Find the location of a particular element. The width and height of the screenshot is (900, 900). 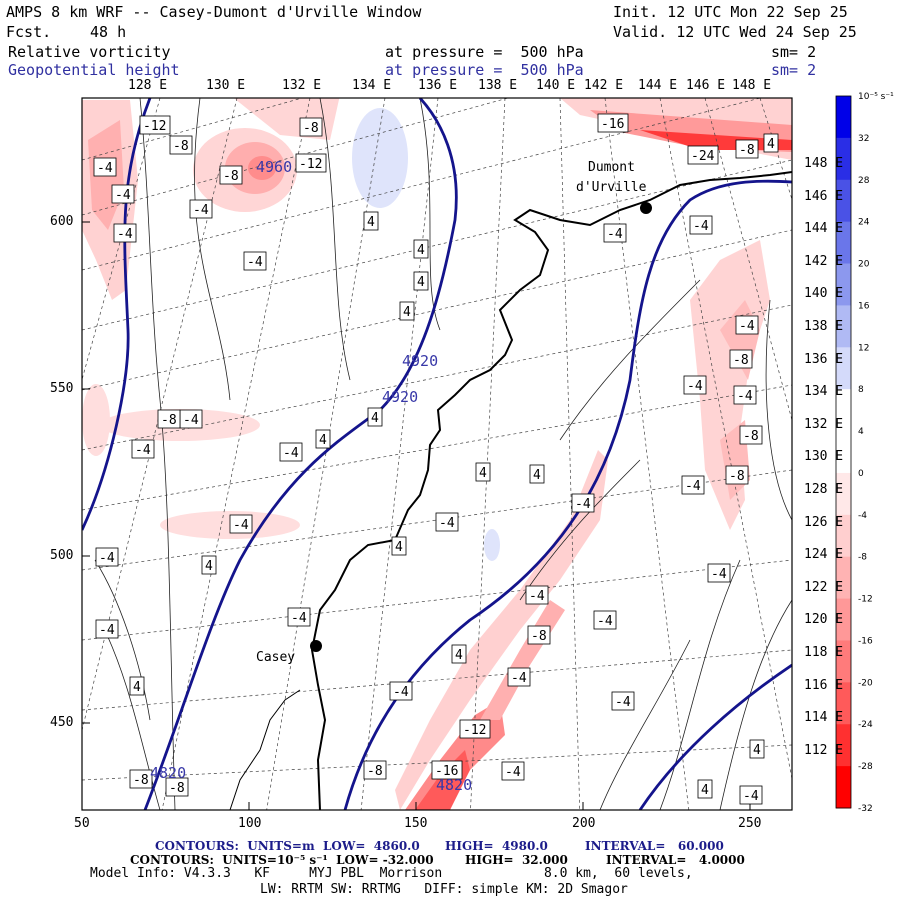

dumont-durville-station-marker is located at coordinates (646, 208).